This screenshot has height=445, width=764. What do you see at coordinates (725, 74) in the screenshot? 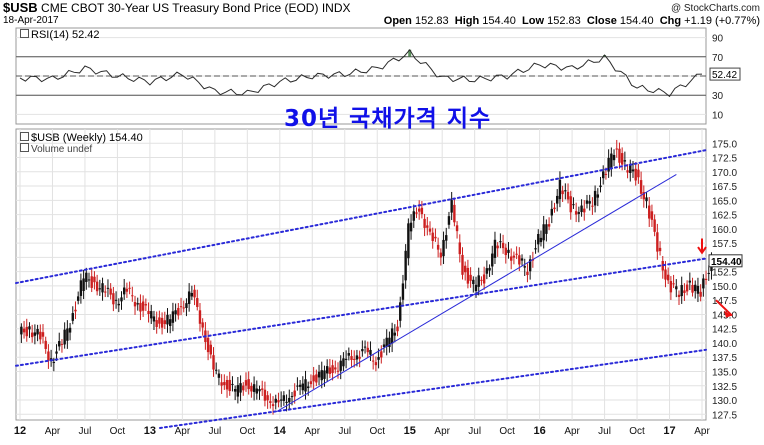
I see `rsi-last-value-box` at bounding box center [725, 74].